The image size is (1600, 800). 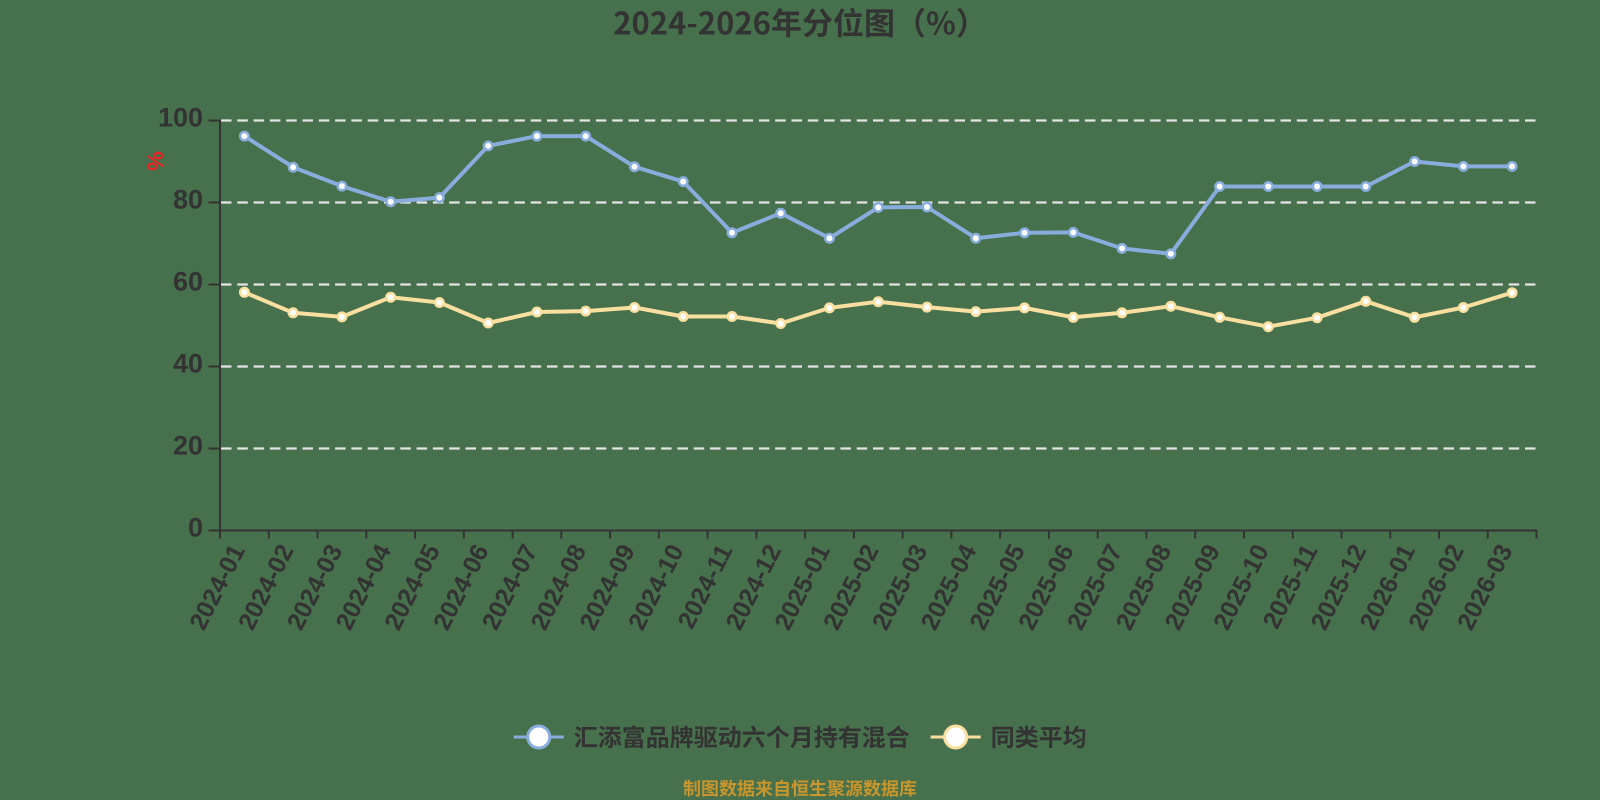 What do you see at coordinates (195, 528) in the screenshot?
I see `svg-text: 0` at bounding box center [195, 528].